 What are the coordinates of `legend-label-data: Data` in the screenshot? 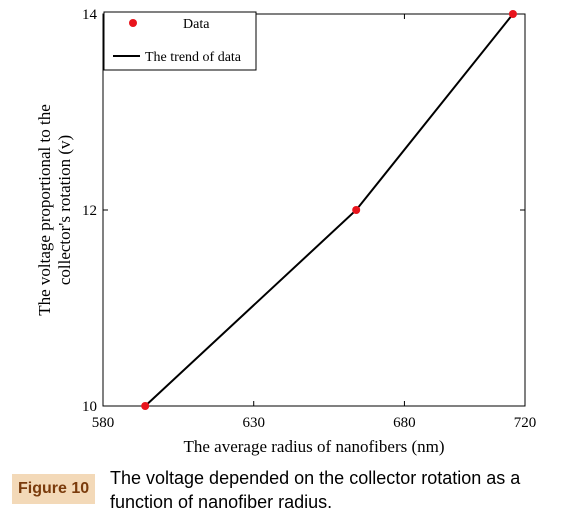 It's located at (196, 24).